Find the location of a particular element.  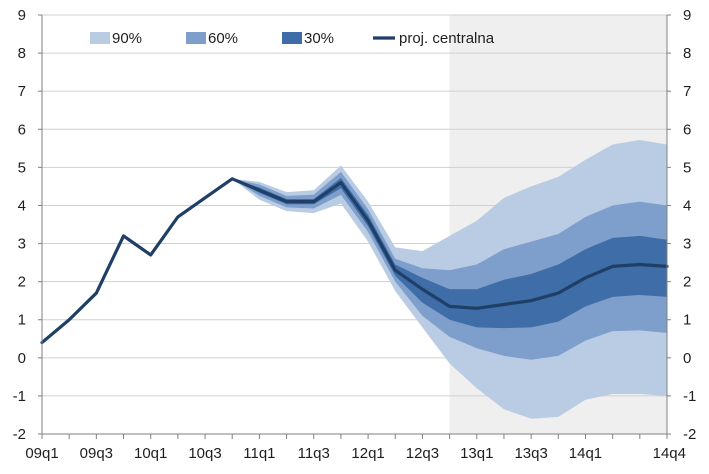

y-tick-label-right-6: 6 is located at coordinates (687, 129).